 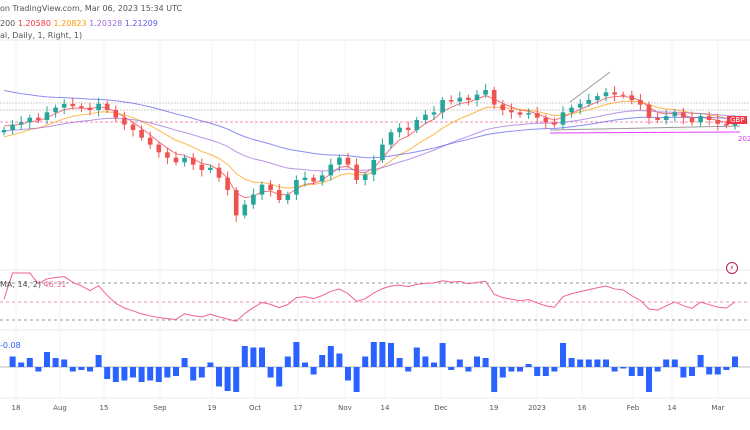 I want to click on x-tick-label: 15, so click(x=104, y=408).